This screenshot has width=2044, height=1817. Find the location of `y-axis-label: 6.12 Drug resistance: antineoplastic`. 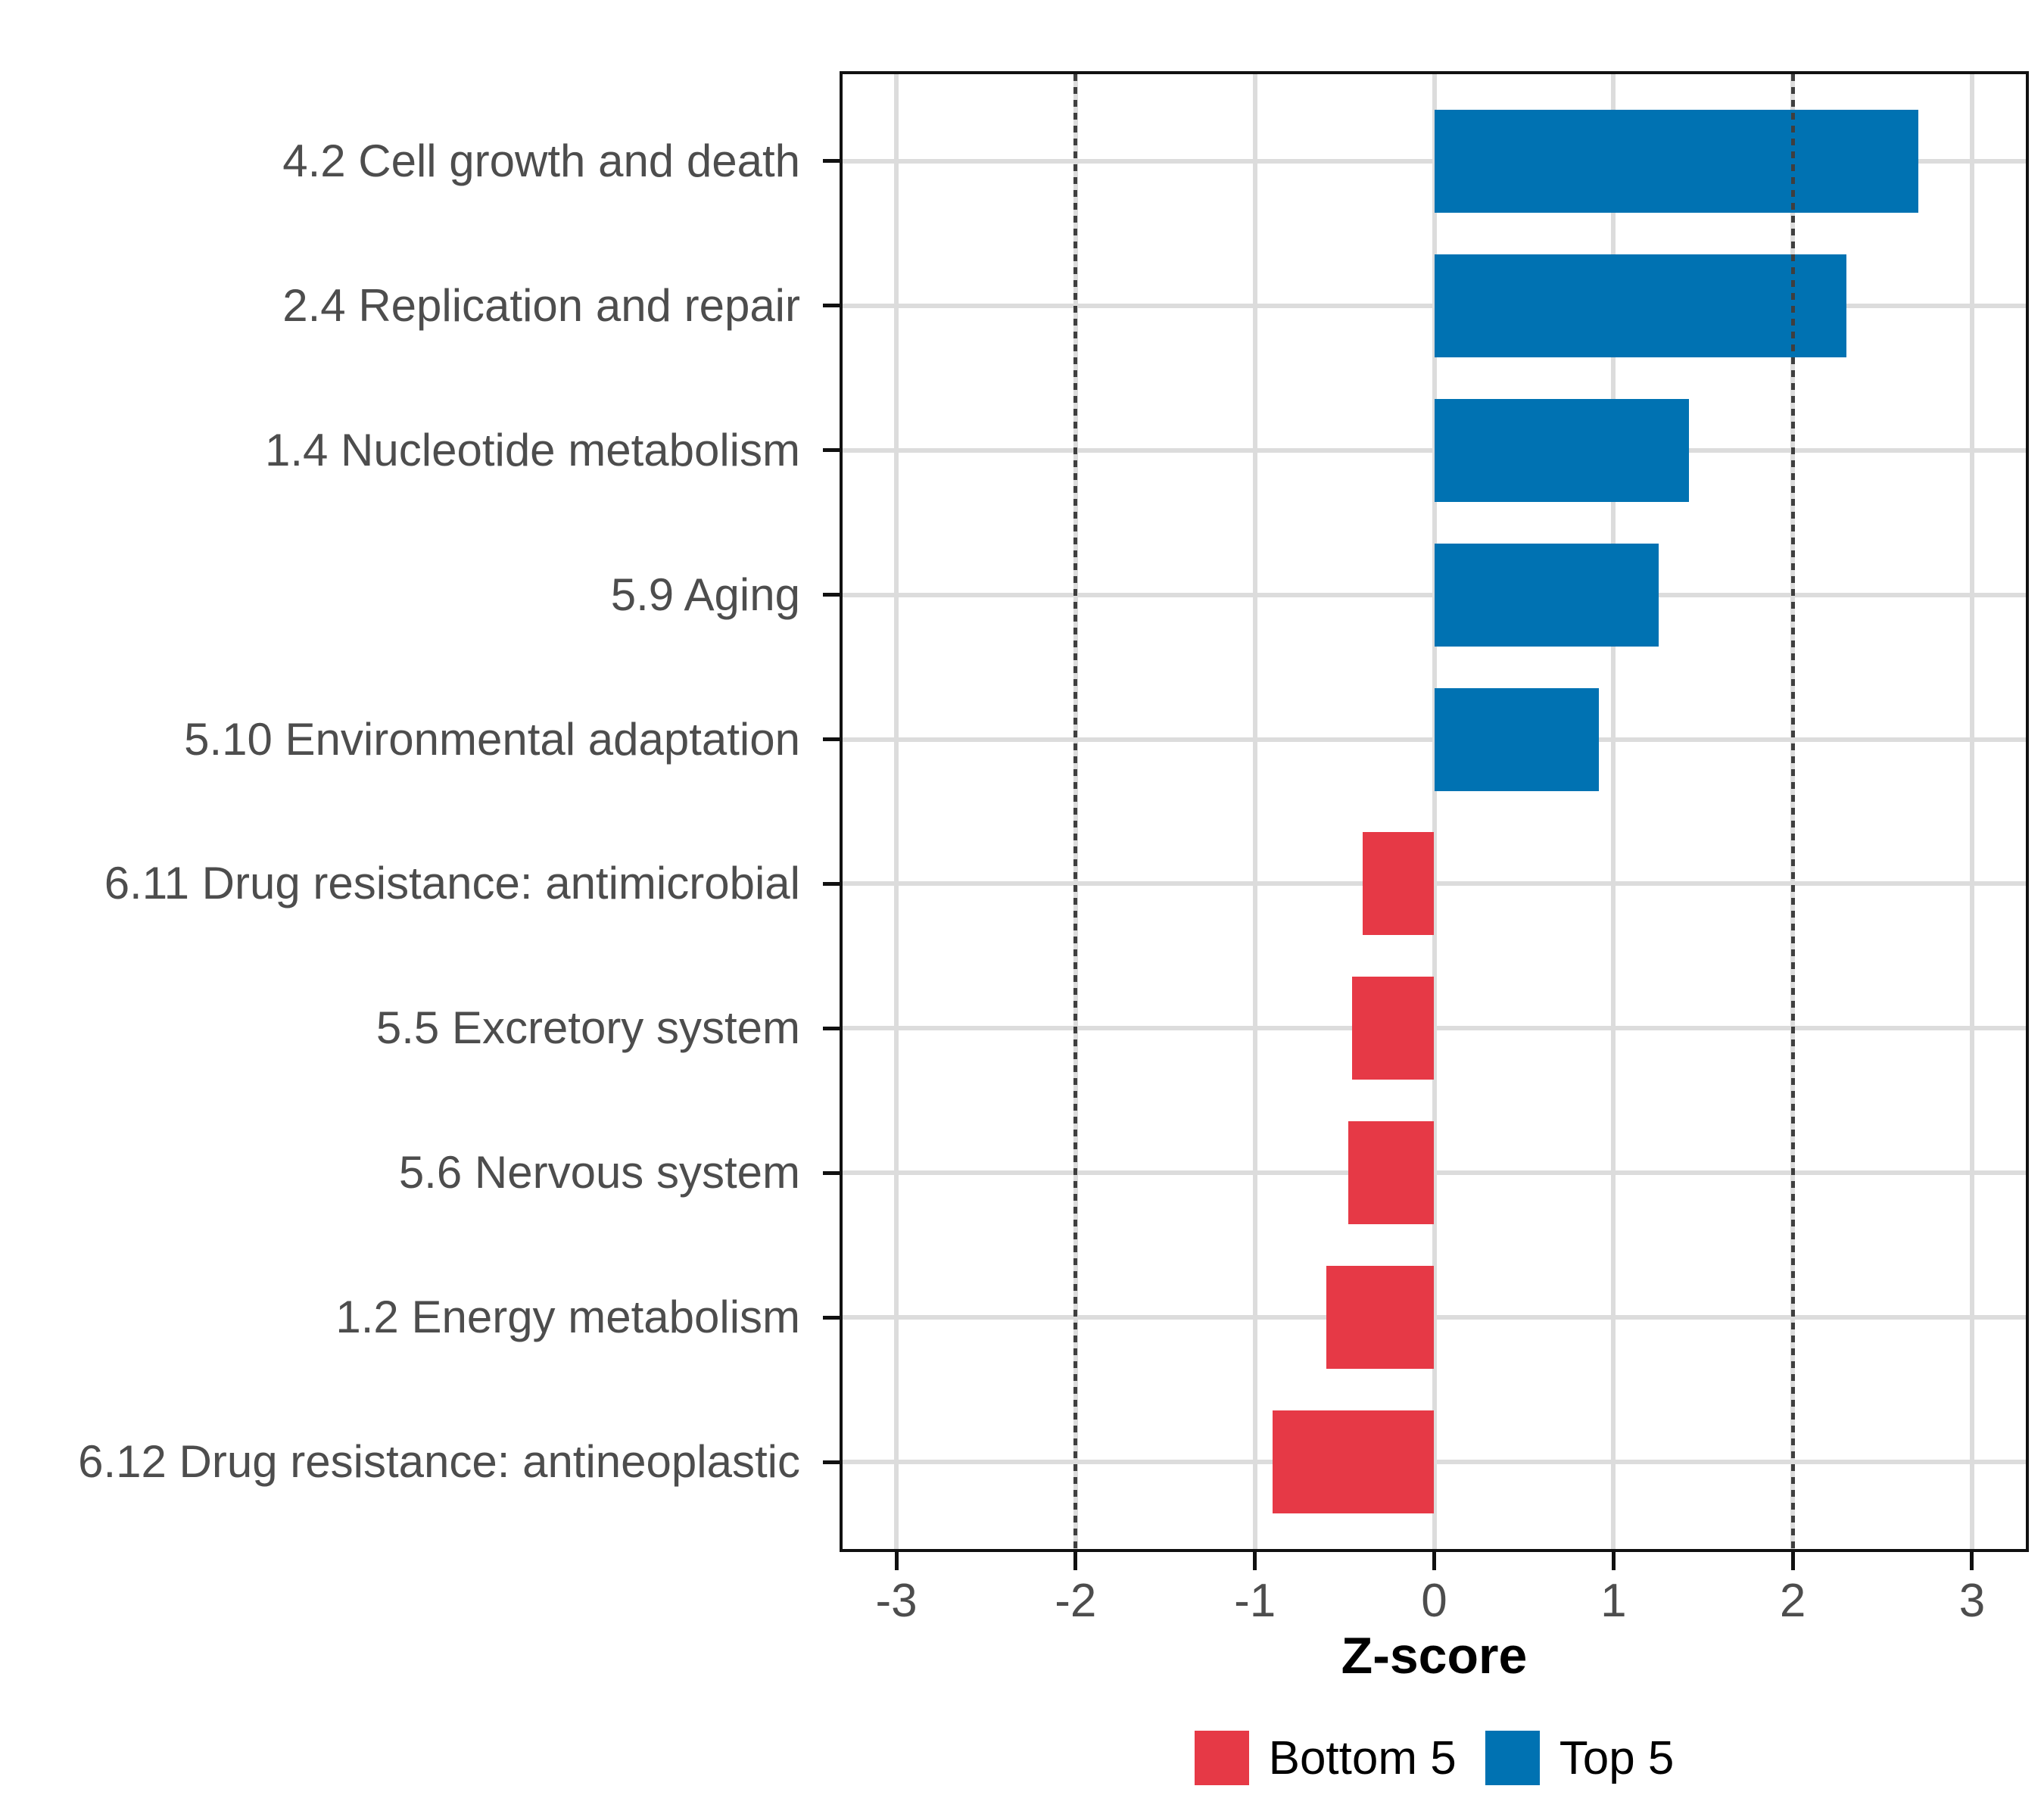

y-axis-label: 6.12 Drug resistance: antineoplastic is located at coordinates (439, 1462).